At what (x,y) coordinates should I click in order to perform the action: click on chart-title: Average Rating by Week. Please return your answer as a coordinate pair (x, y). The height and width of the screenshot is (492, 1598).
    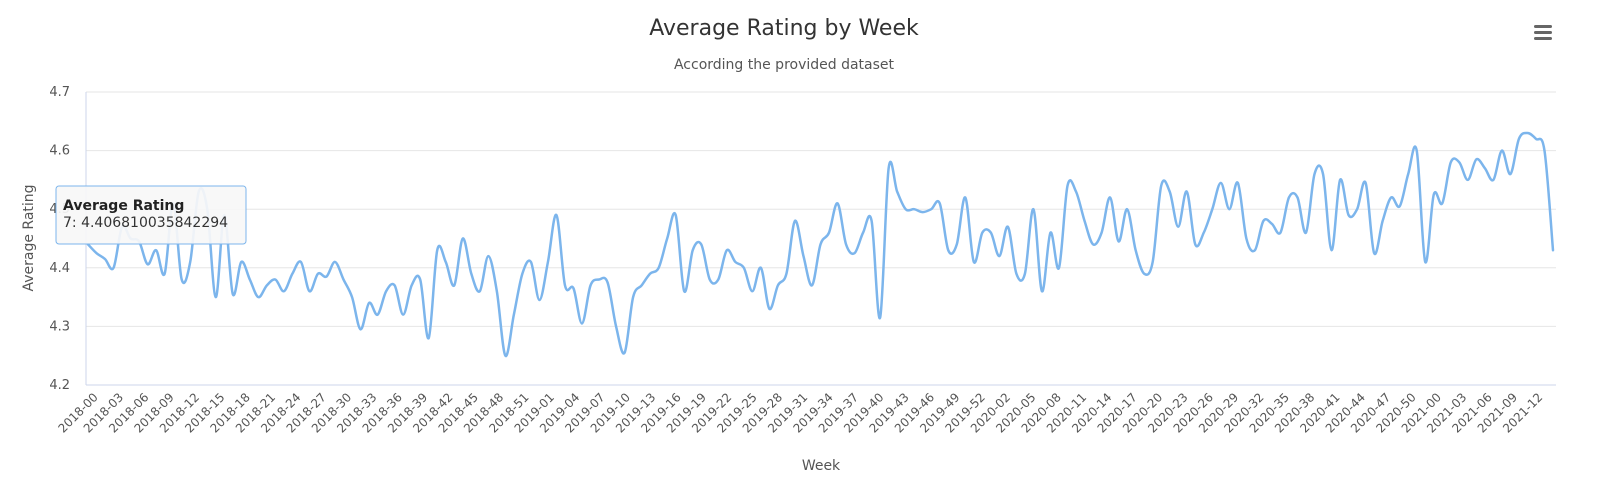
    Looking at the image, I should click on (784, 28).